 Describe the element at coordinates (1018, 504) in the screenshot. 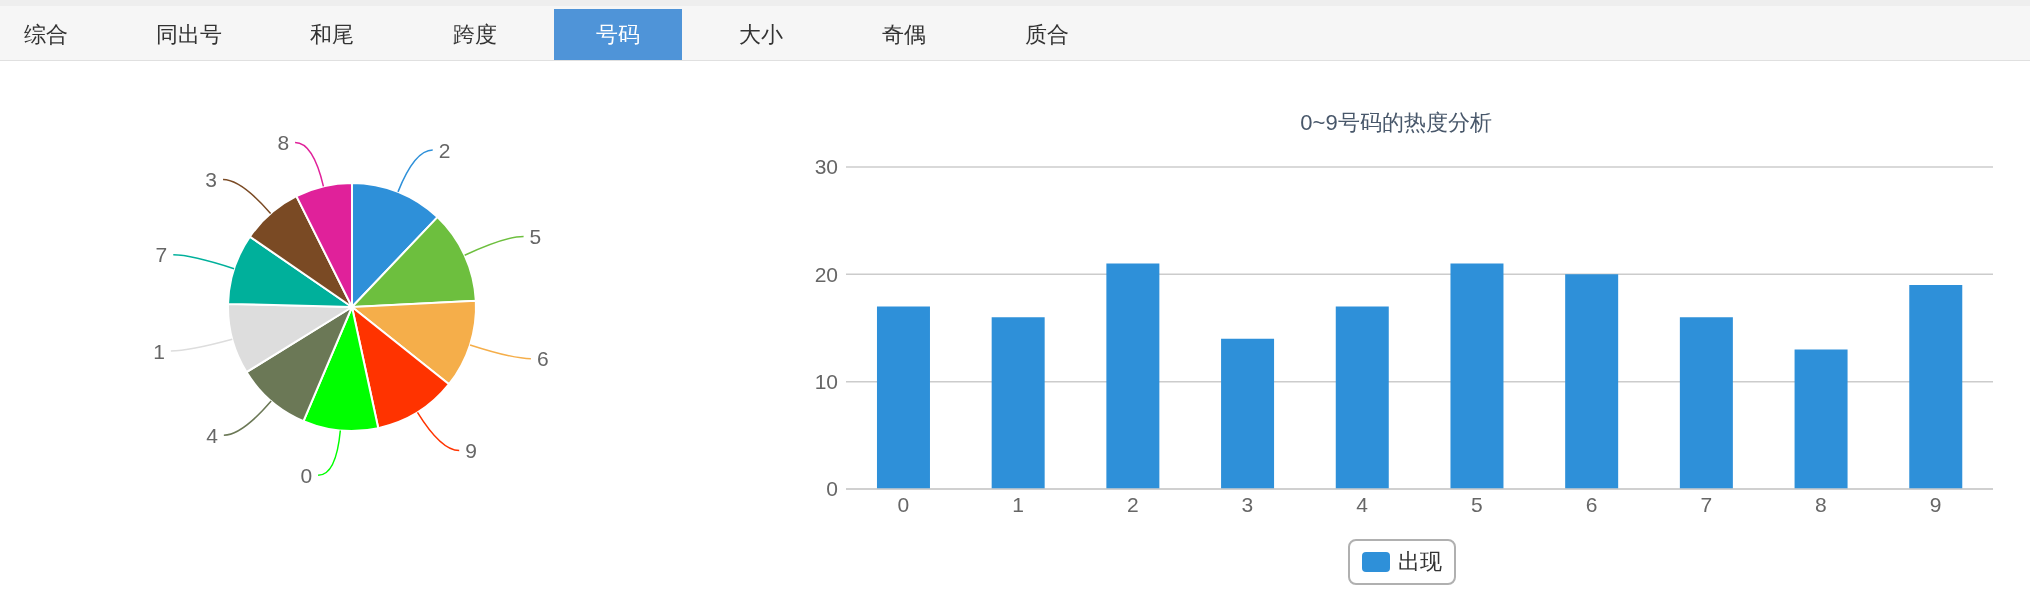

I see `x-tick-label: 1` at that location.